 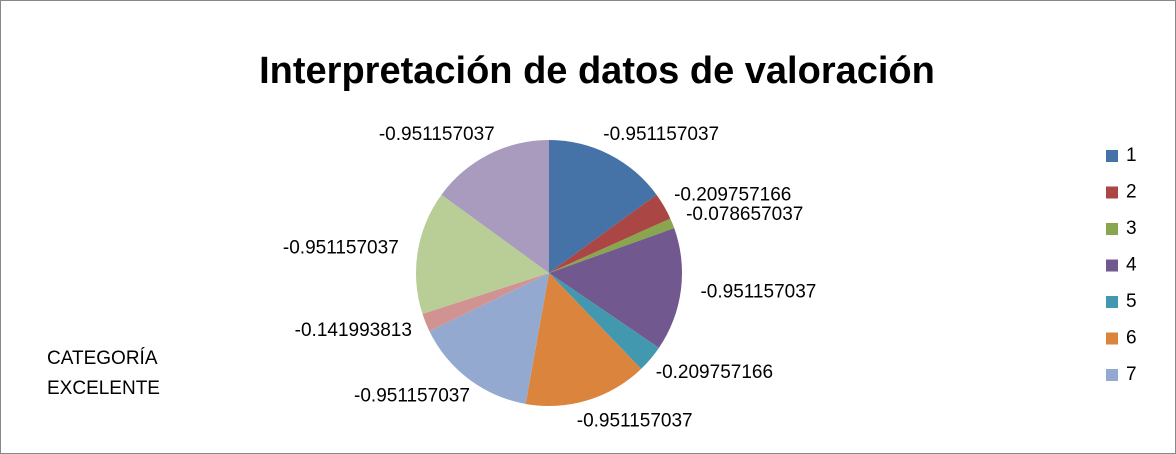 I want to click on legend-label: 3, so click(x=1131, y=228).